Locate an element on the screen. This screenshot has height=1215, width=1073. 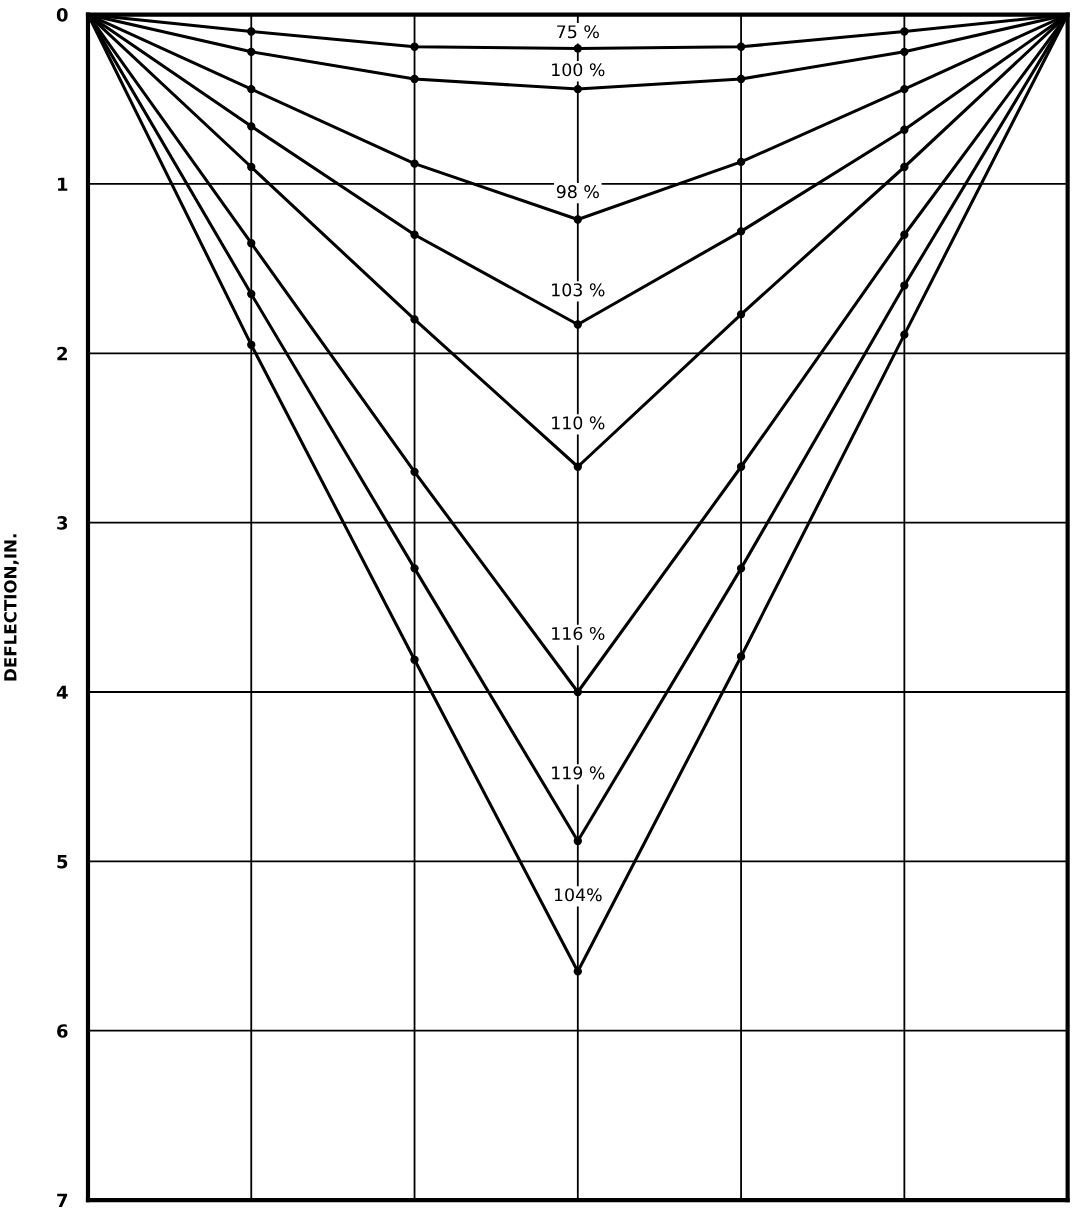
y-axis-title: DEFLECTION,IN. is located at coordinates (11, 607).